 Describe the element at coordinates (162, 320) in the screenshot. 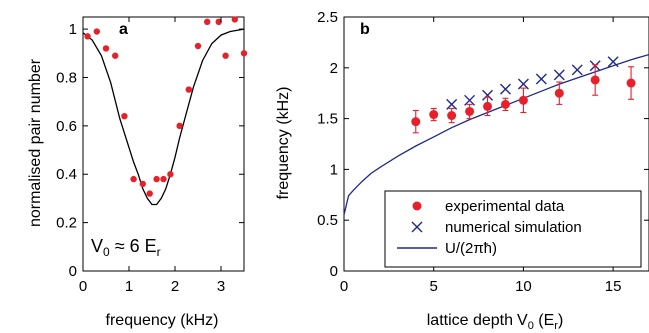

I see `panel-a-xlabel: frequency (kHz)` at that location.